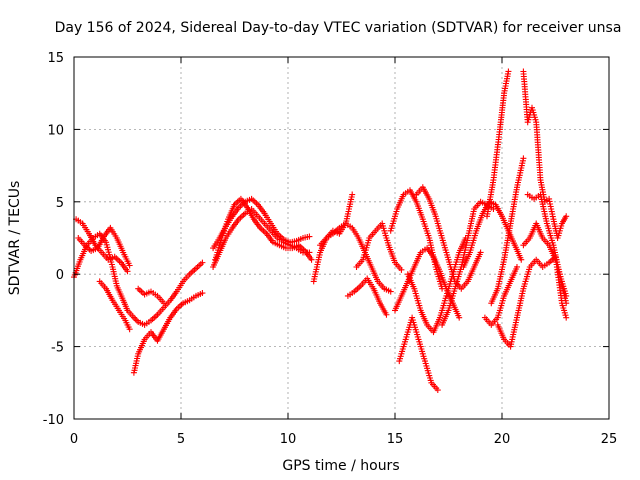  What do you see at coordinates (181, 439) in the screenshot?
I see `x-tick-label: 5` at bounding box center [181, 439].